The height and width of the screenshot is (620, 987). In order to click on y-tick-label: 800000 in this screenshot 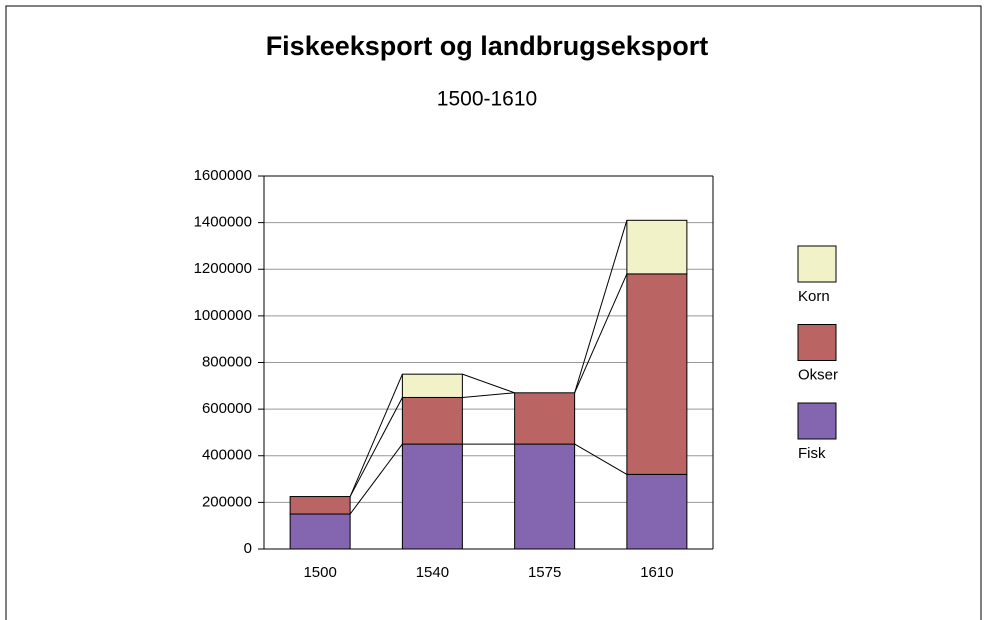, I will do `click(227, 361)`.